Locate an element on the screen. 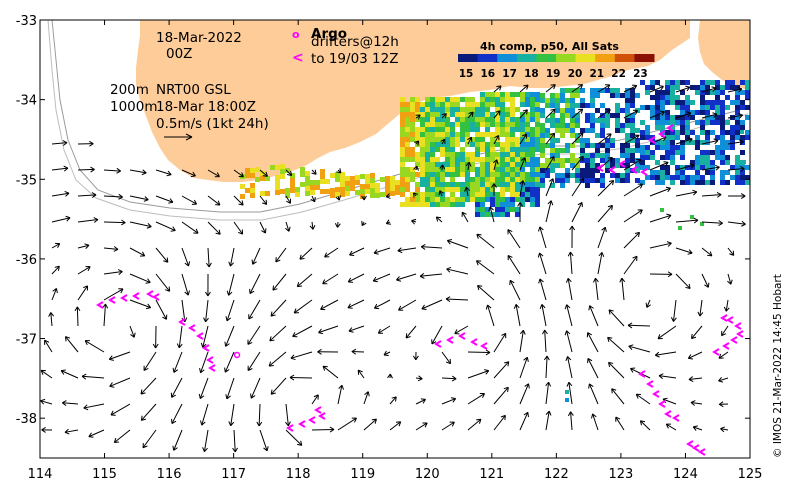  x-tick-label: 125 is located at coordinates (750, 474).